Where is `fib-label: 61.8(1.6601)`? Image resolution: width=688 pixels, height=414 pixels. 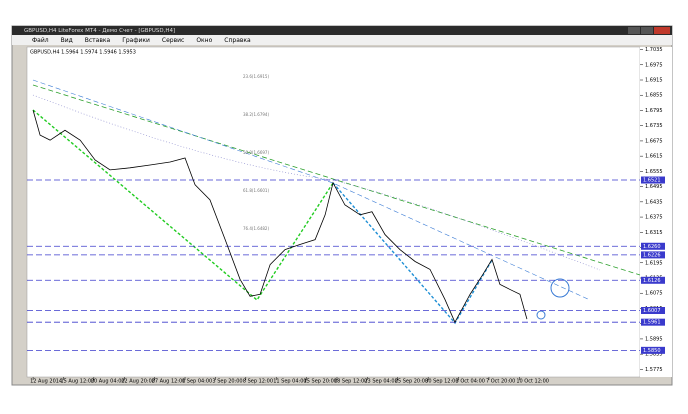
fib-label: 61.8(1.6601) is located at coordinates (256, 190).